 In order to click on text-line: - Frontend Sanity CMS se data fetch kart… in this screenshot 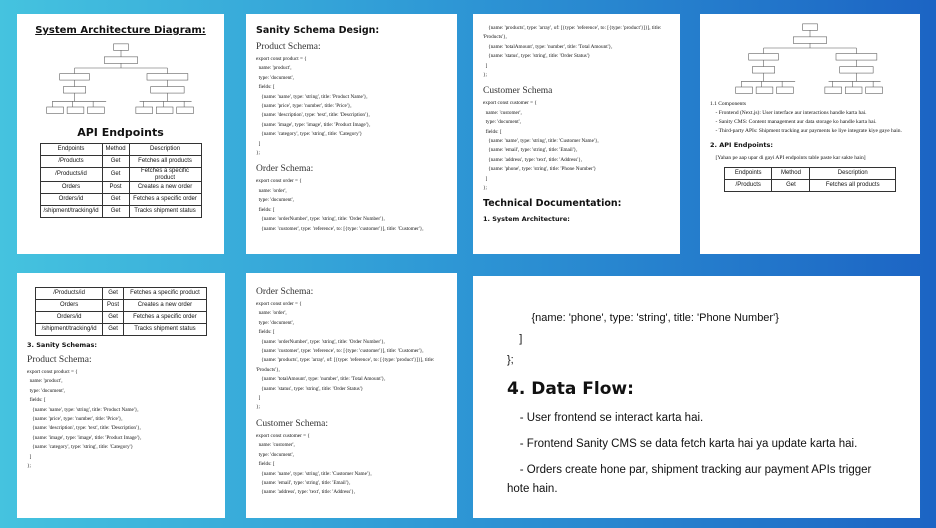, I will do `click(682, 444)`.